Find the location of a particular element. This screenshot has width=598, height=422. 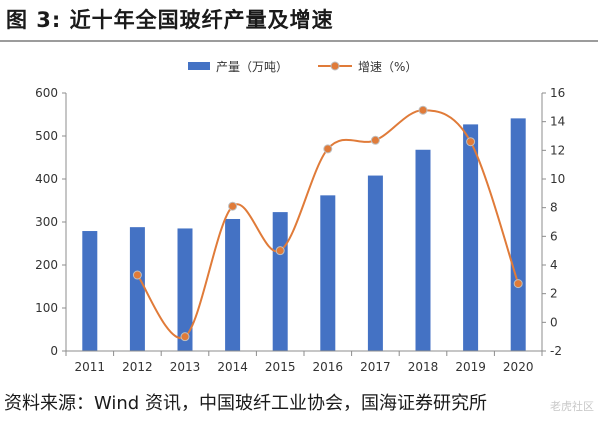

x-tick-label: 2019 is located at coordinates (470, 367).